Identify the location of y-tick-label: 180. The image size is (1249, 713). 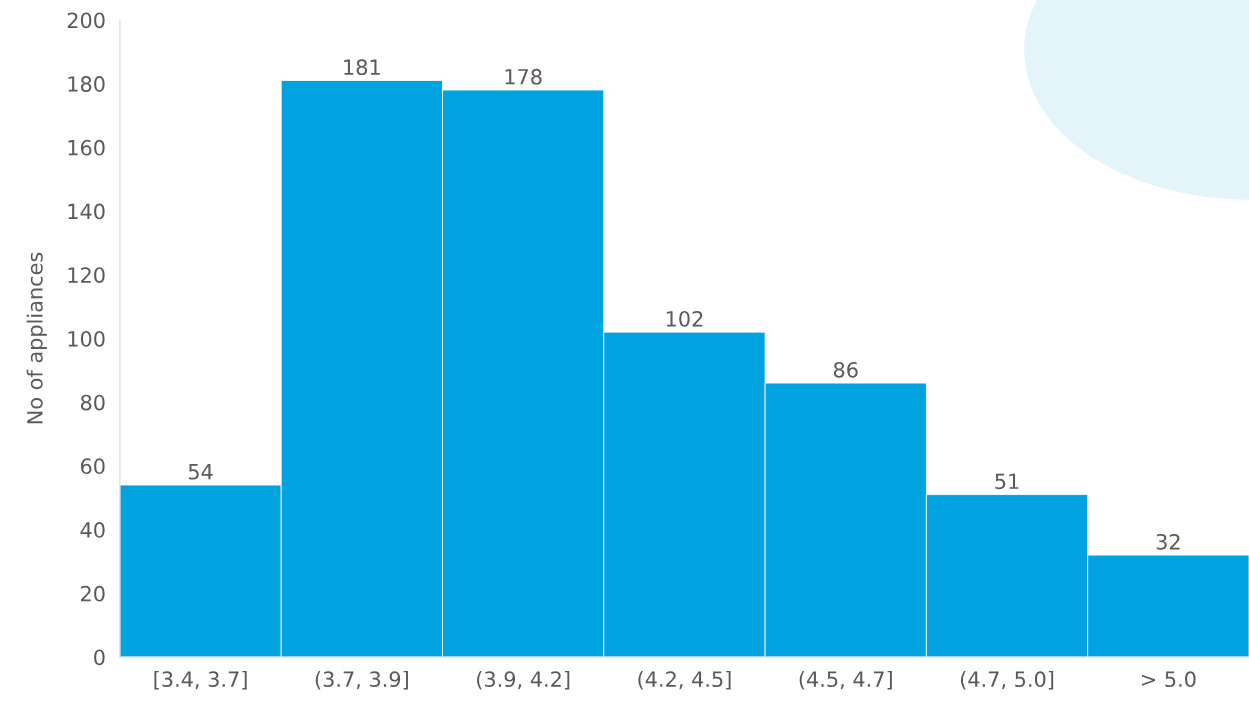
(86, 84).